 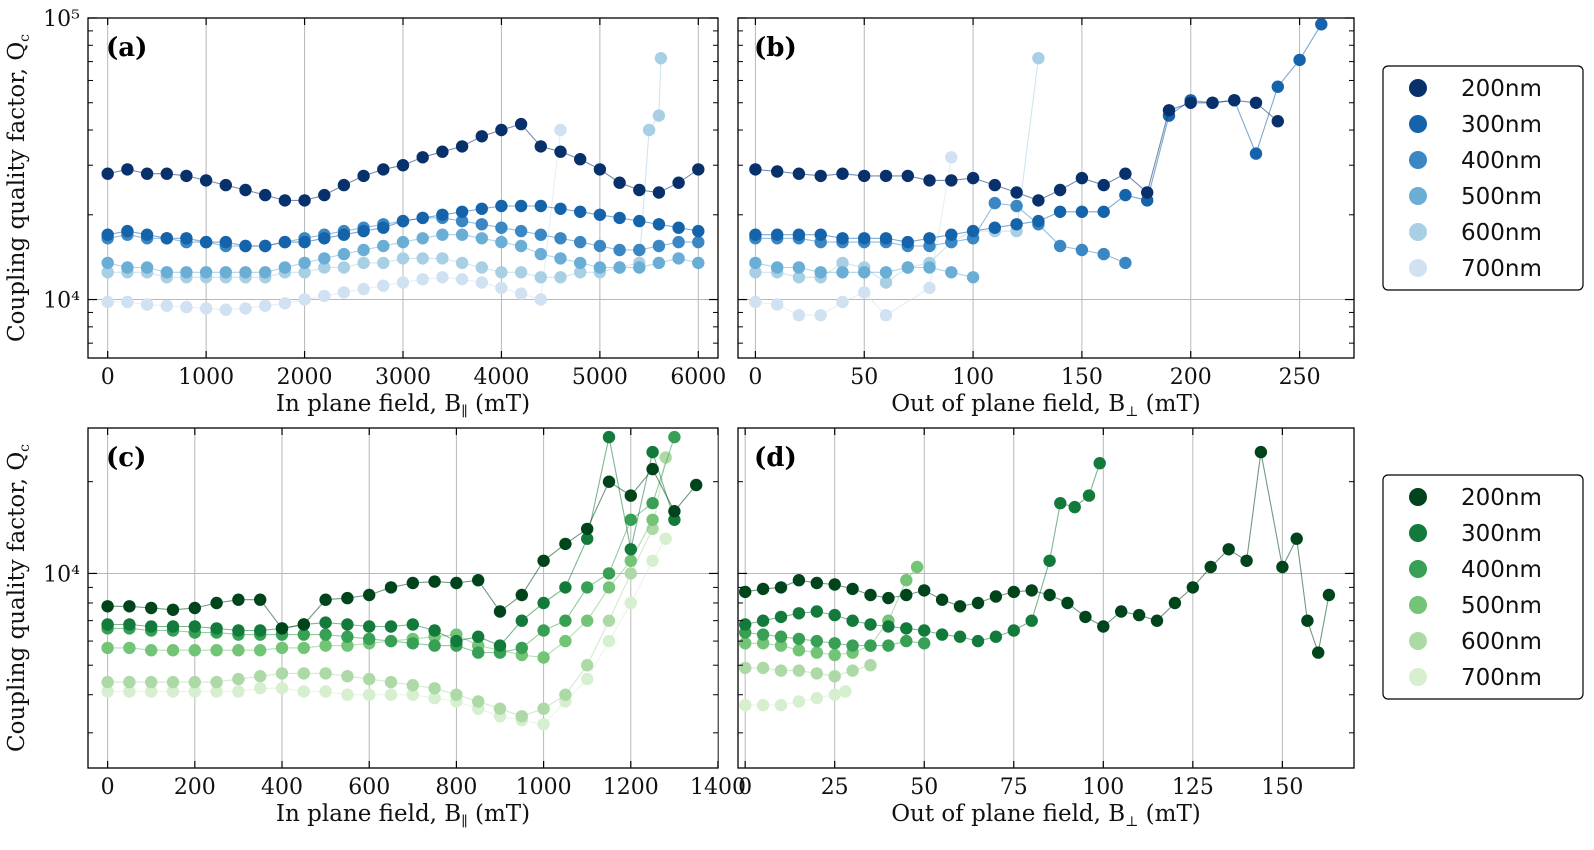 What do you see at coordinates (1082, 377) in the screenshot?
I see `x-tick-label: 150` at bounding box center [1082, 377].